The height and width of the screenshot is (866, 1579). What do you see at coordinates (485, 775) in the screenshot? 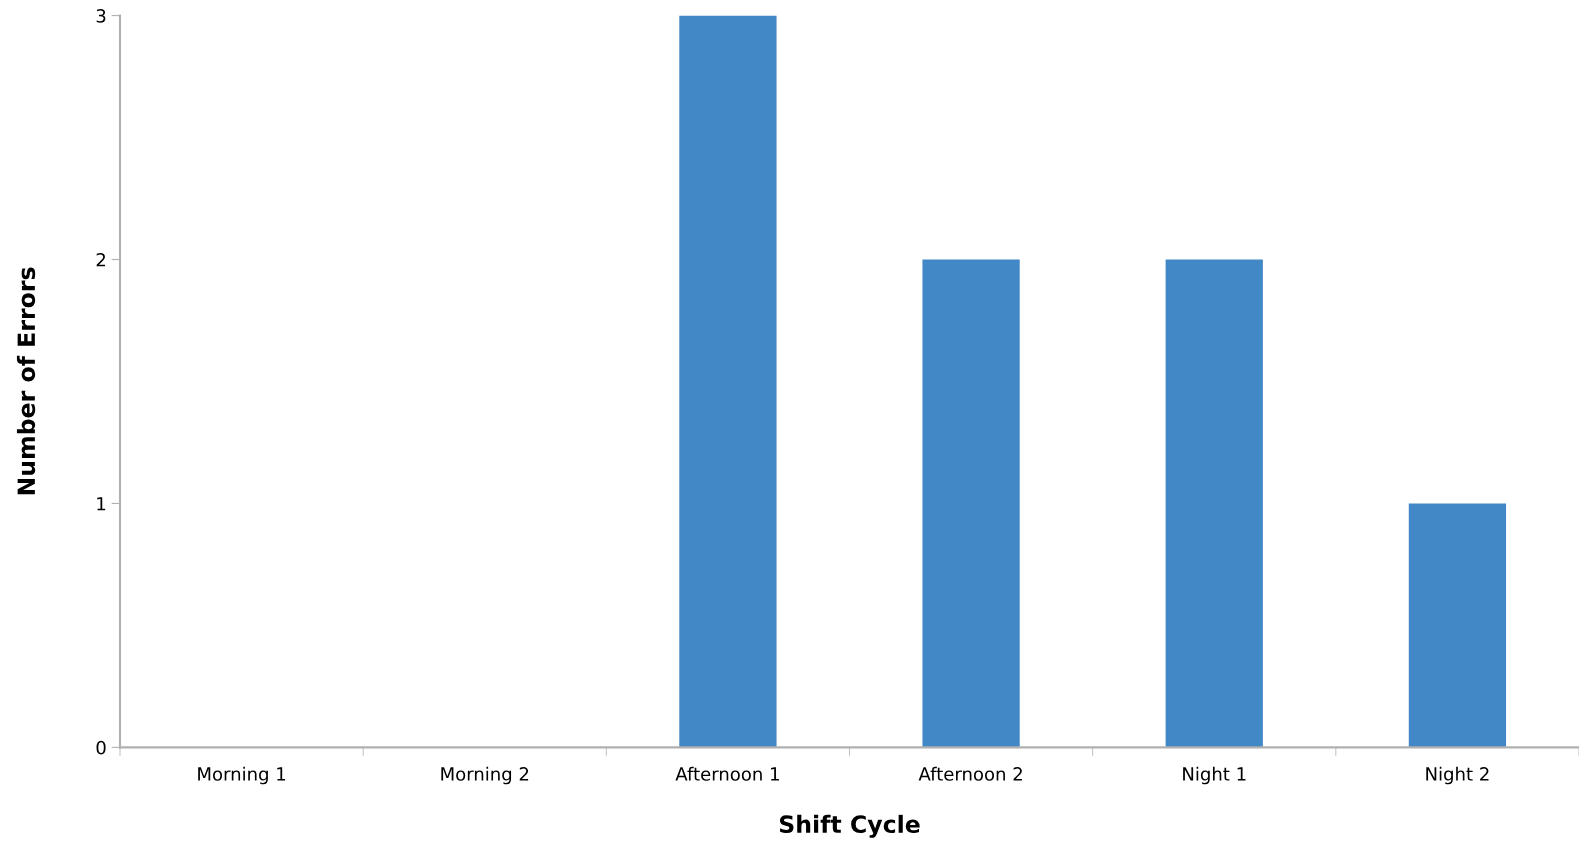
I see `x-tick-label: Morning 2` at bounding box center [485, 775].